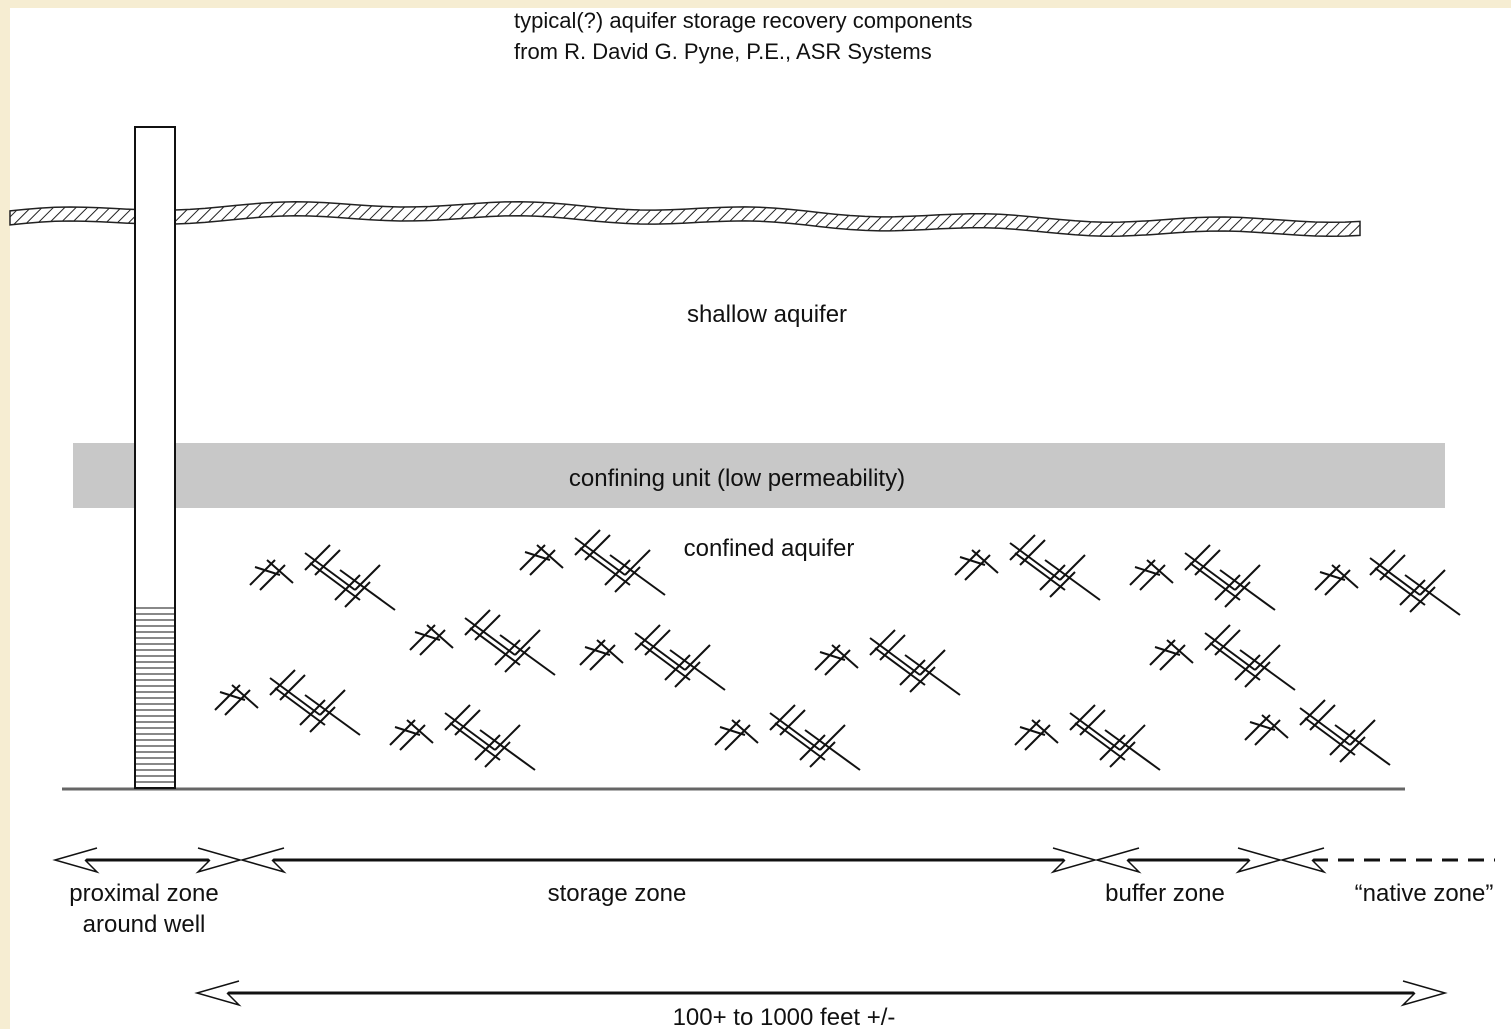 The width and height of the screenshot is (1511, 1029). I want to click on zone-label: around well, so click(144, 924).